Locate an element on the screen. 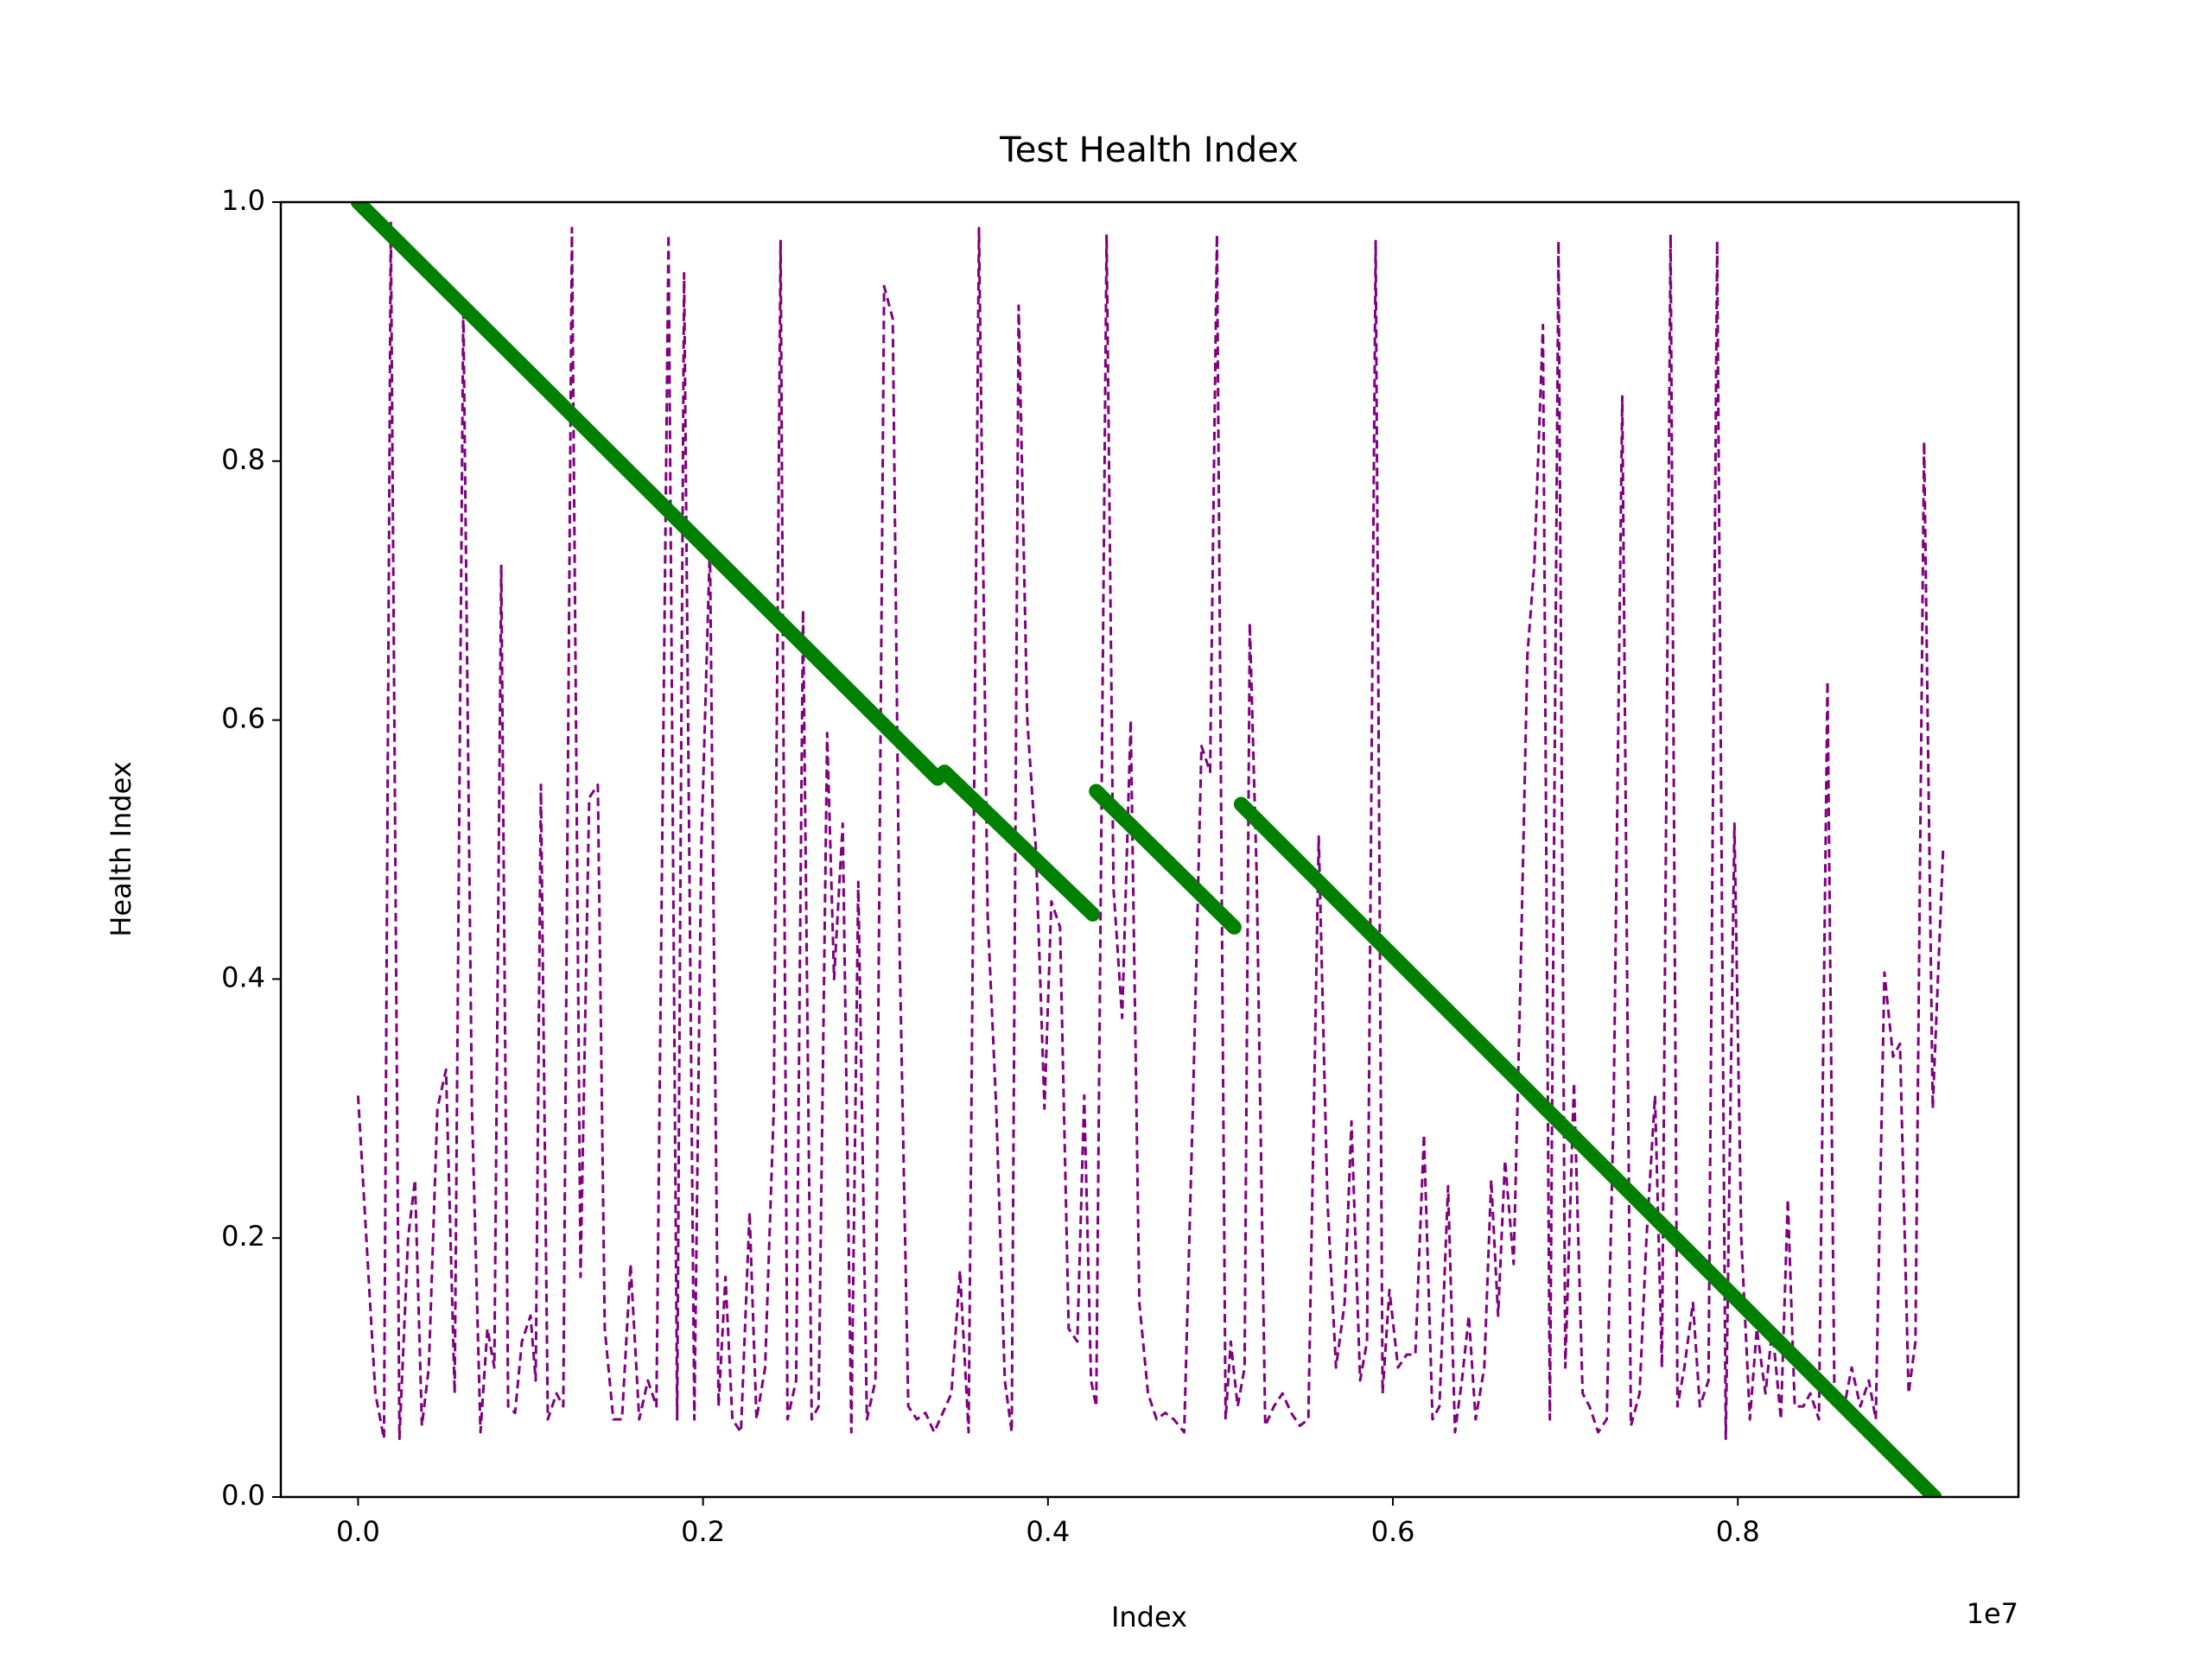 The width and height of the screenshot is (2212, 1662). y-tick-label: 0.4 is located at coordinates (243, 977).